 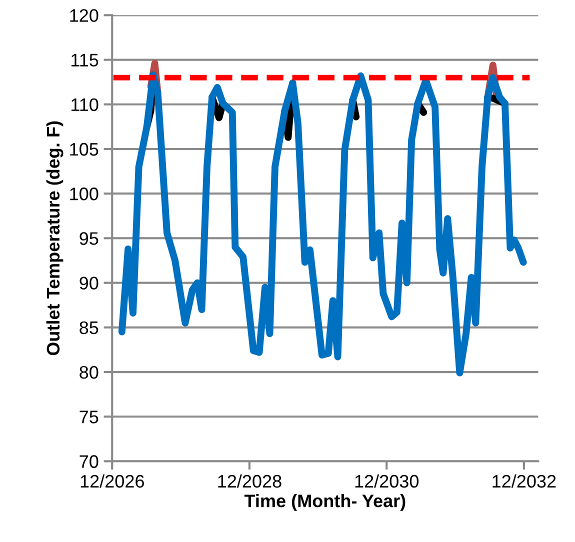 What do you see at coordinates (89, 417) in the screenshot?
I see `y-tick-label: 75` at bounding box center [89, 417].